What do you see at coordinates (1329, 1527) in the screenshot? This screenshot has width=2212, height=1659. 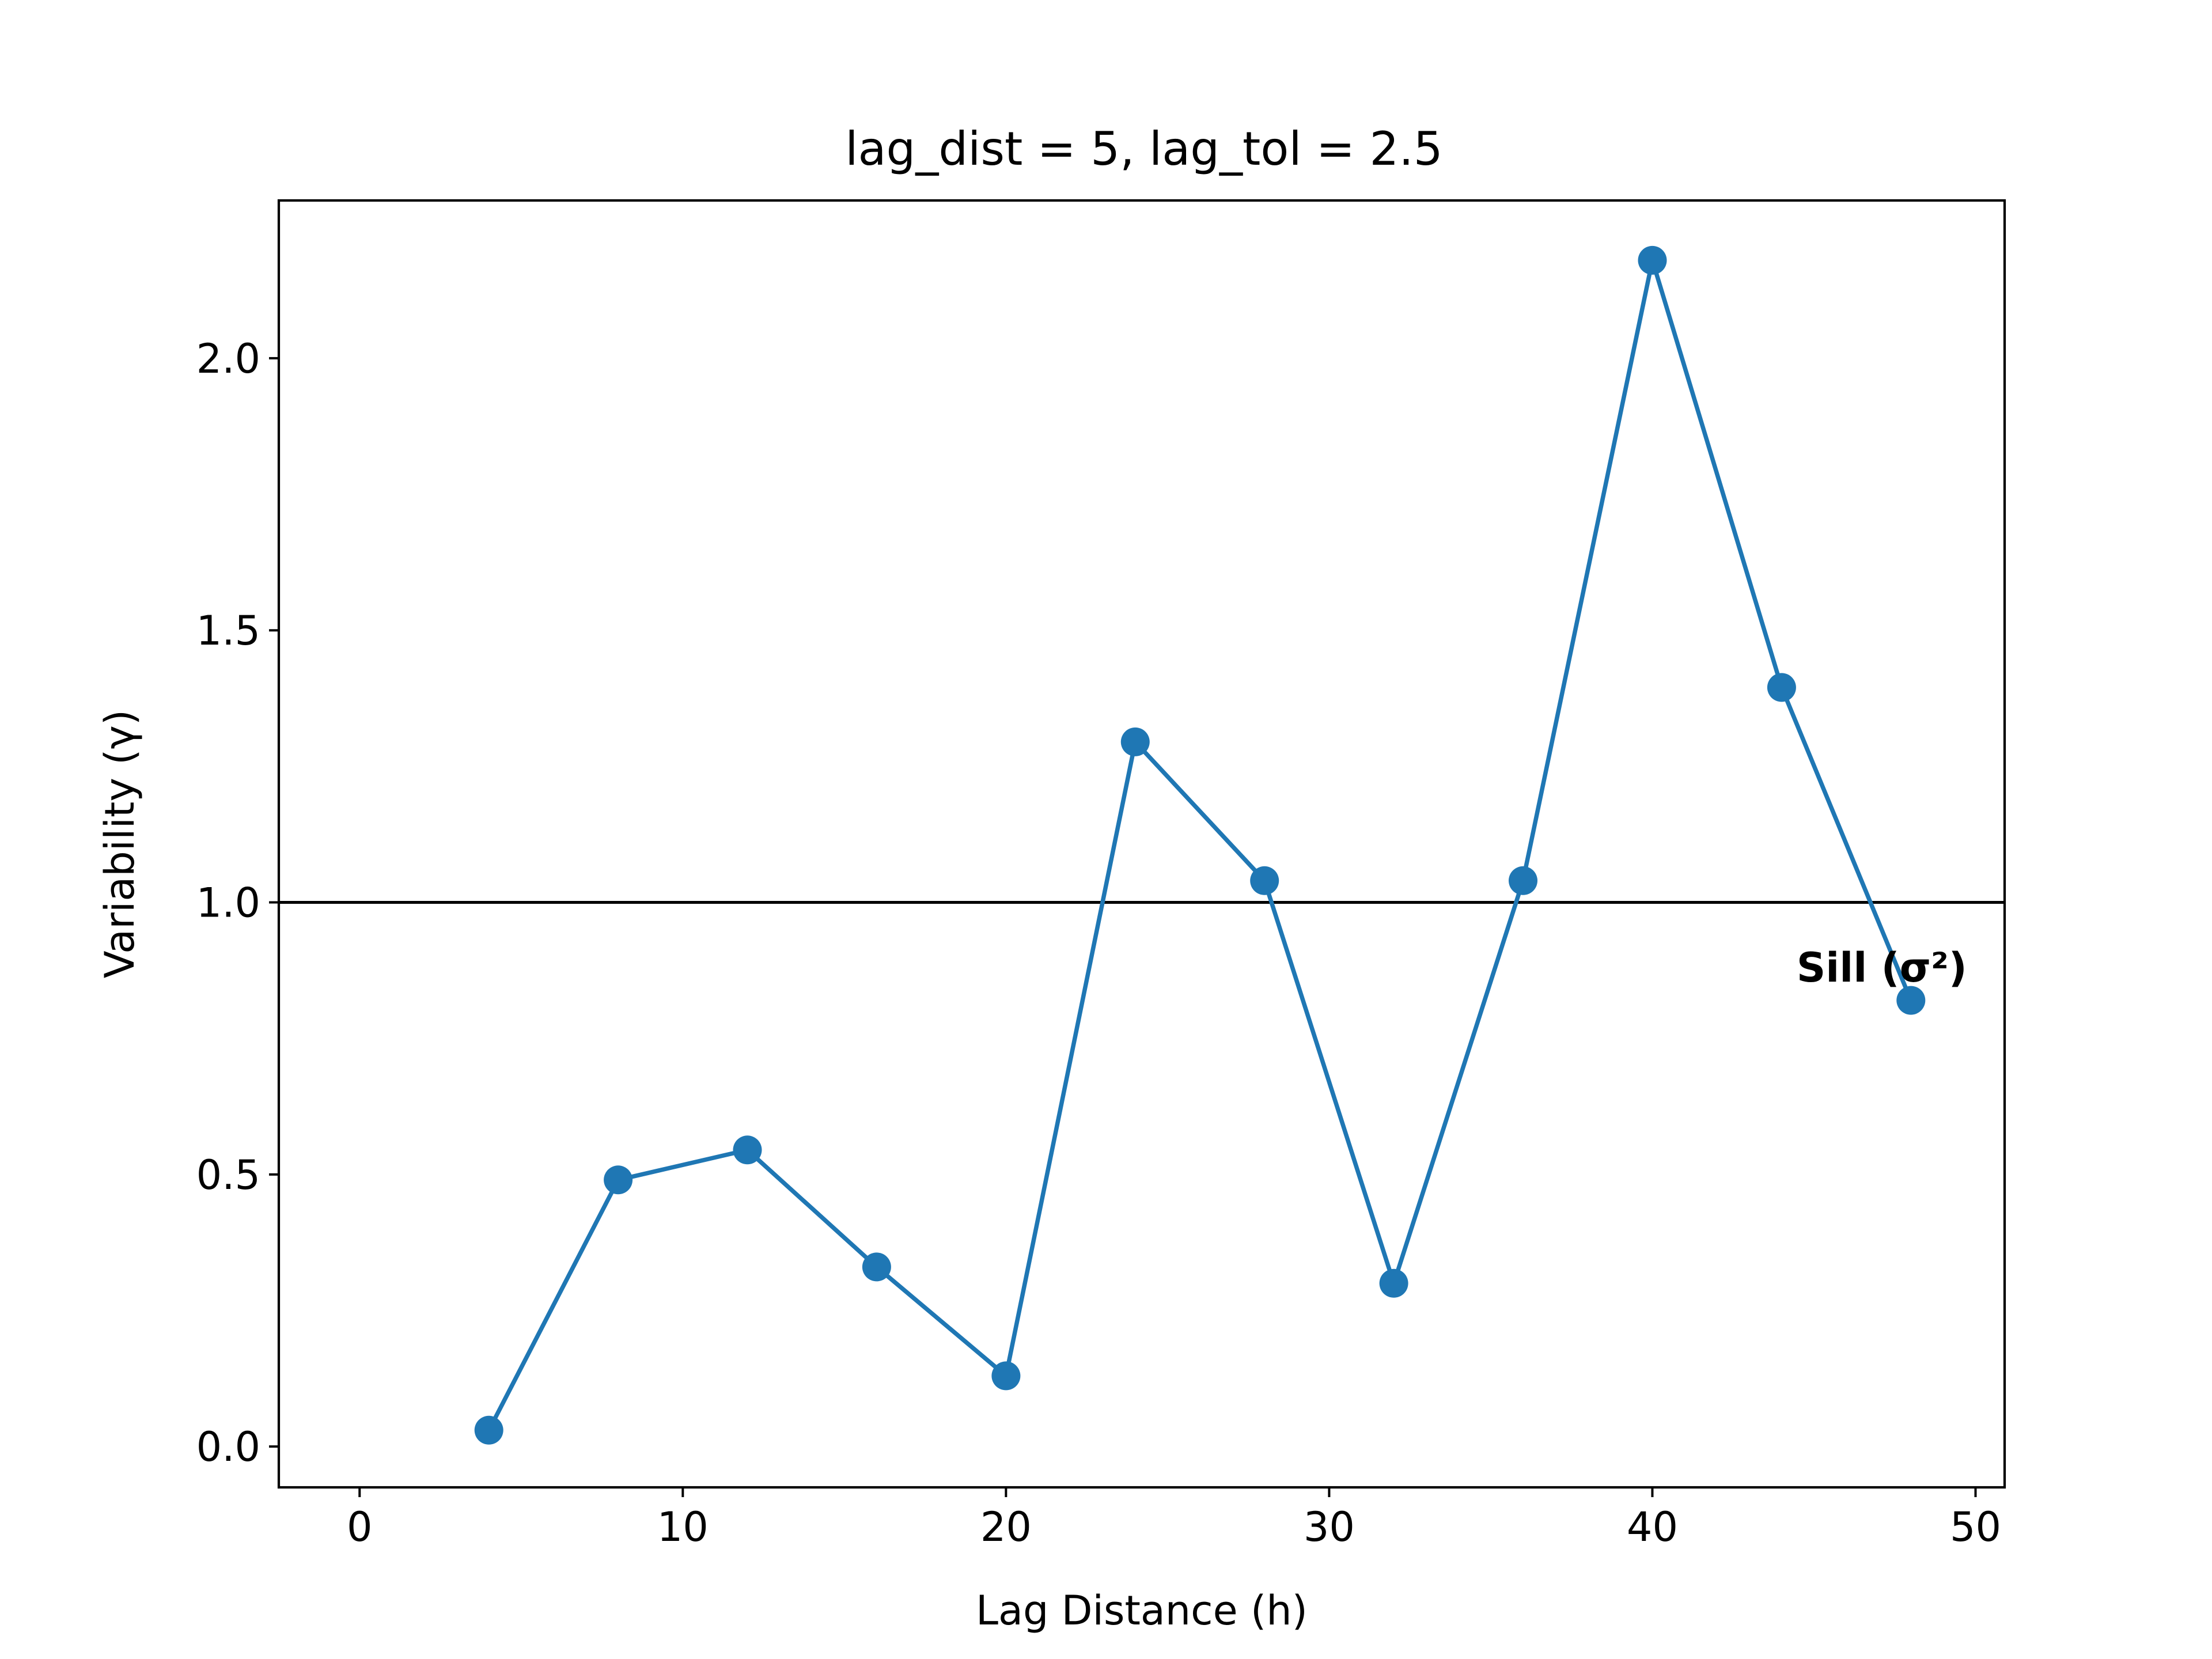 I see `x-tick-label: 30` at bounding box center [1329, 1527].